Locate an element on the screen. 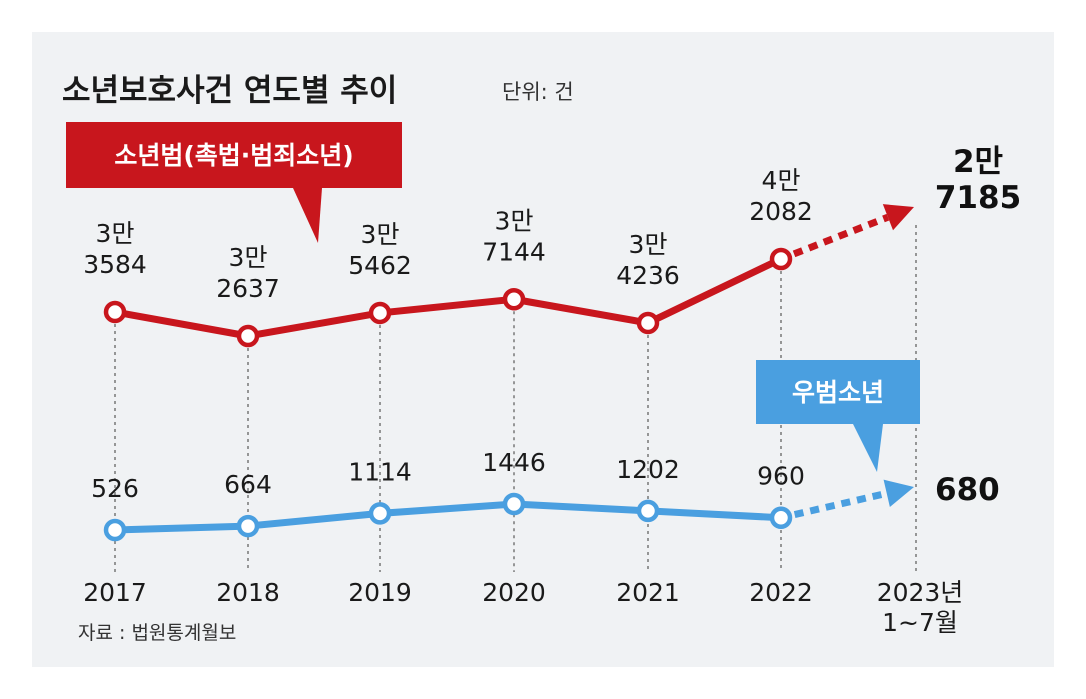  series-label-pre-delinquent: 우범소년 is located at coordinates (838, 416).